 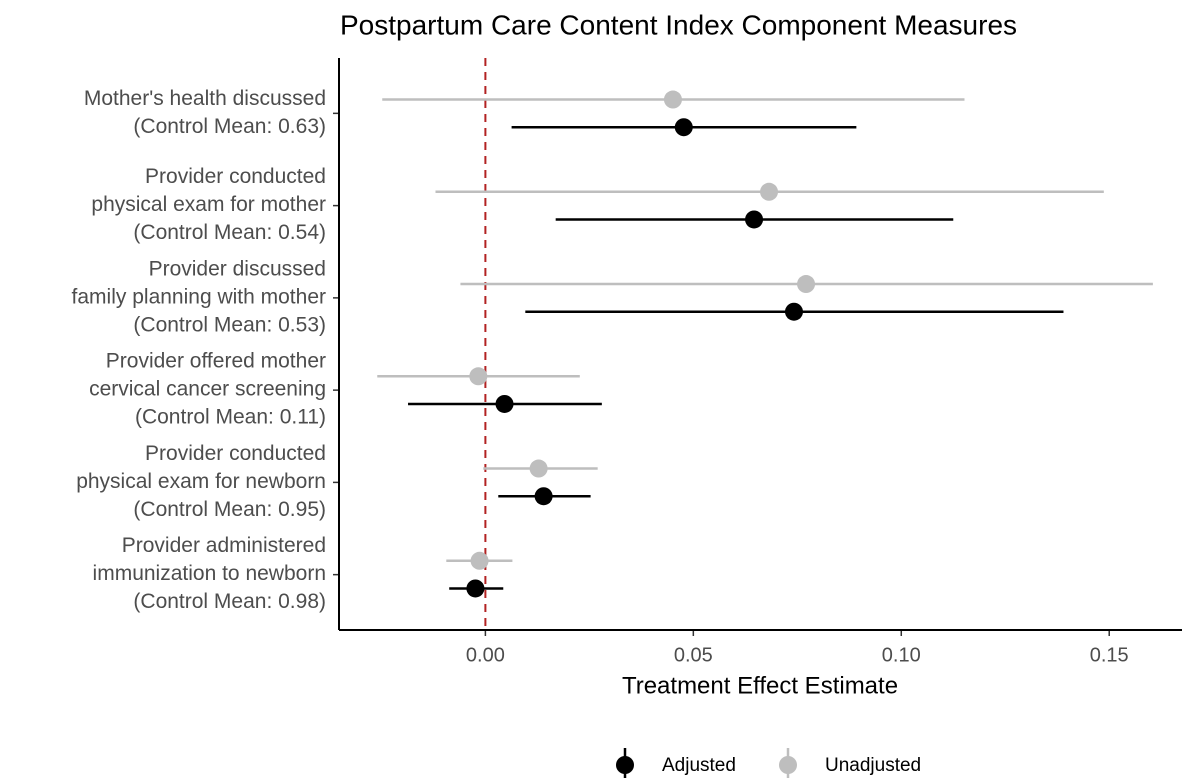 What do you see at coordinates (693, 655) in the screenshot?
I see `x-tick-label: 0.05` at bounding box center [693, 655].